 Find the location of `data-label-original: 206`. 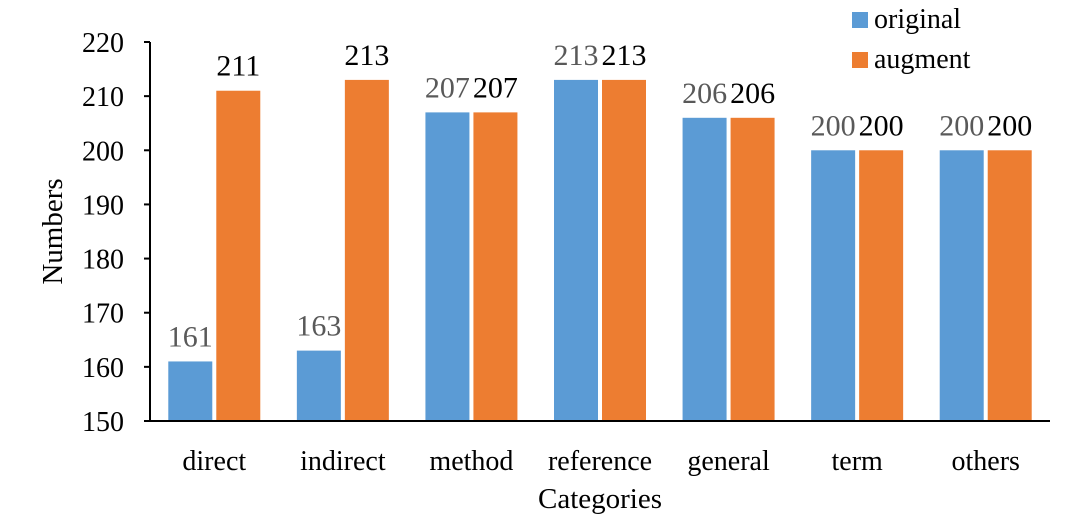

data-label-original: 206 is located at coordinates (704, 93).